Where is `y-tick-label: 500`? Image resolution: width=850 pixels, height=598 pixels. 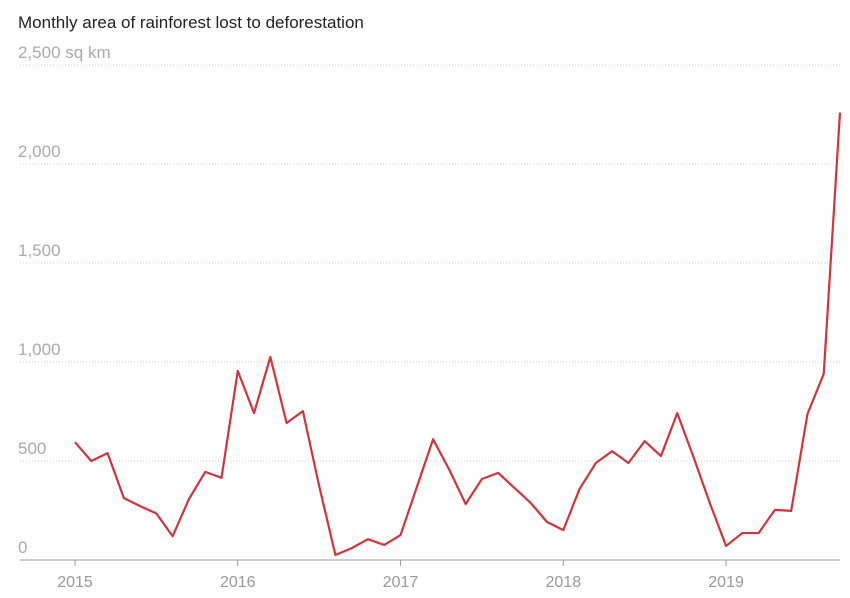 y-tick-label: 500 is located at coordinates (32, 448).